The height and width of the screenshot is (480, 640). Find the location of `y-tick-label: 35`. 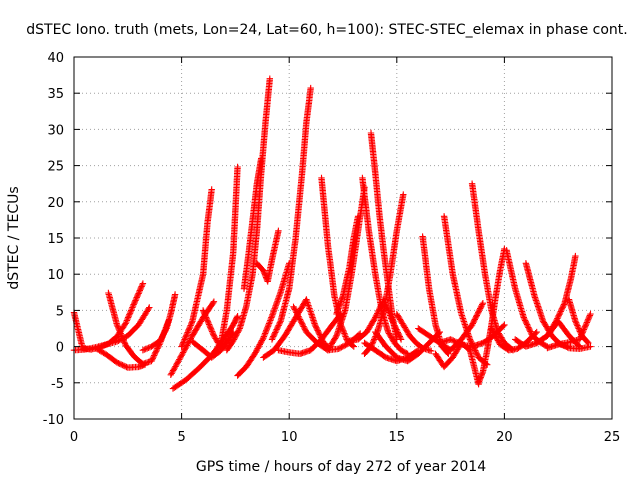

y-tick-label: 35 is located at coordinates (55, 94).